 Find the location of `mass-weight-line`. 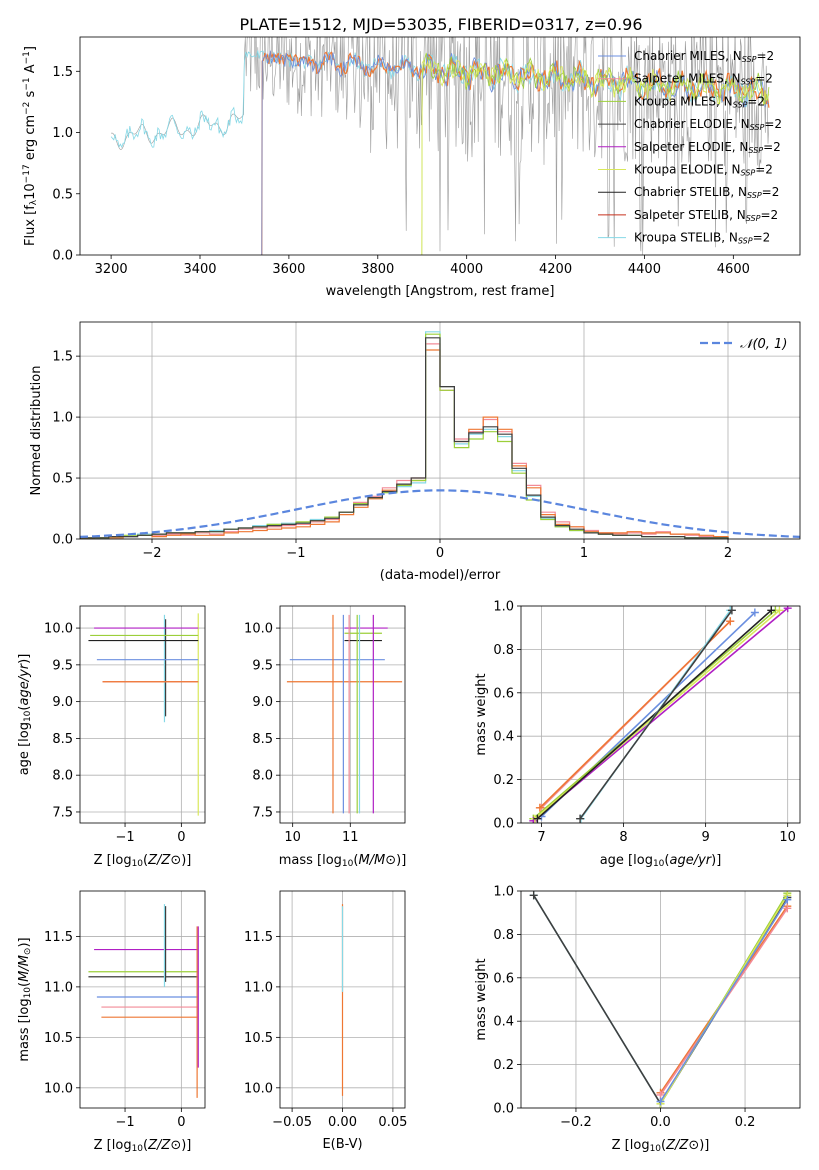

mass-weight-line is located at coordinates (635, 714).